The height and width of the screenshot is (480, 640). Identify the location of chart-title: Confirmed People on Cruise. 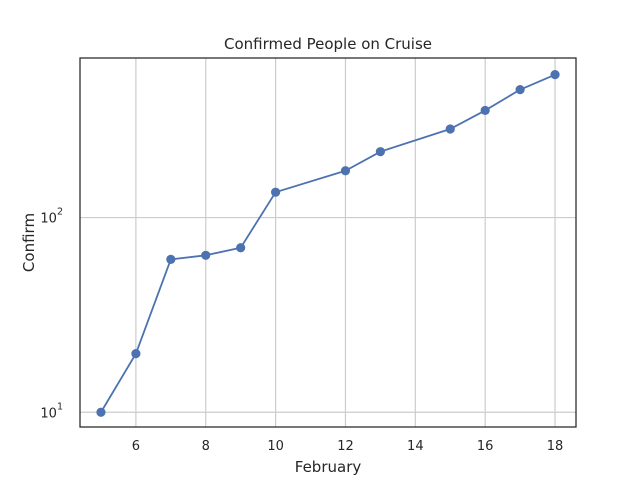
(328, 44).